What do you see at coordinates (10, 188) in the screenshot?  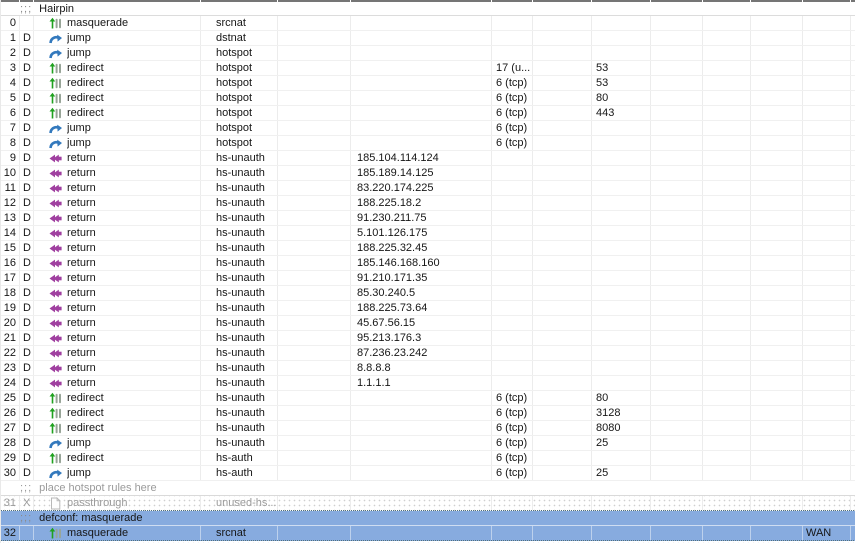 I see `row-number-cell: 11` at bounding box center [10, 188].